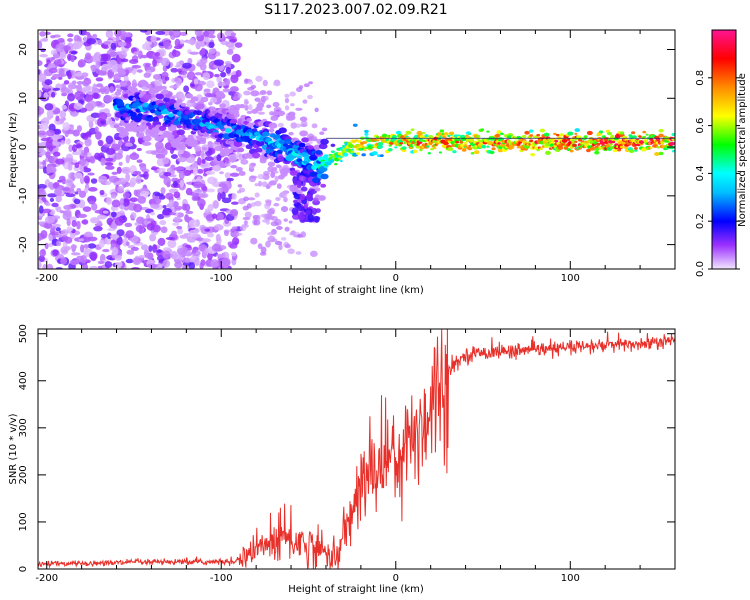  Describe the element at coordinates (700, 78) in the screenshot. I see `colorbar-tick-label: 0.8` at that location.